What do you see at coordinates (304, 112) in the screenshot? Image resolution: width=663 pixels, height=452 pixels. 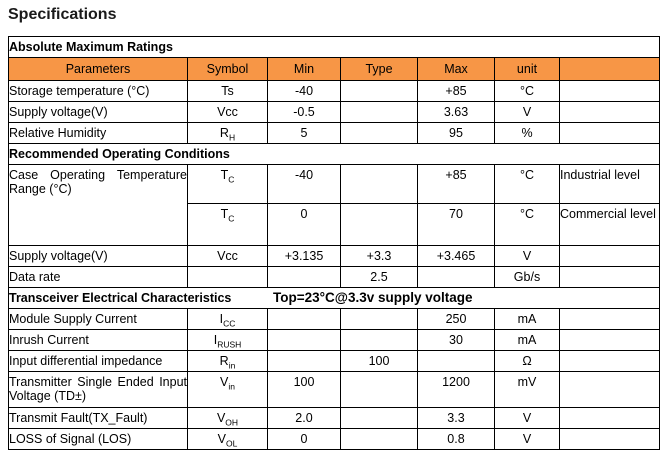 I see `cell-min: -0.5` at bounding box center [304, 112].